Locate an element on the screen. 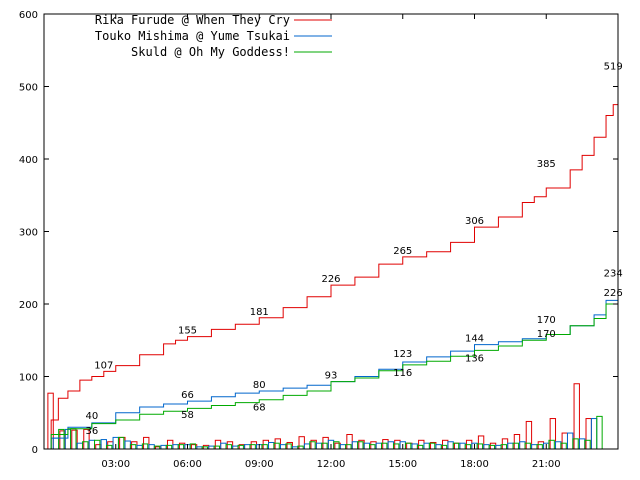 This screenshot has width=640, height=480. data-label: 519 is located at coordinates (613, 67).